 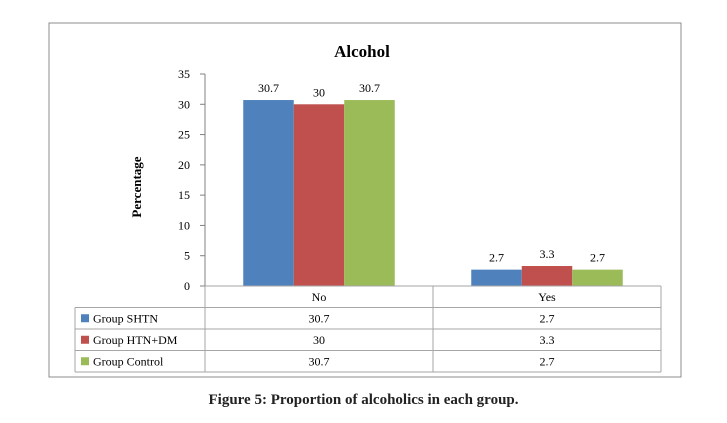 What do you see at coordinates (135, 340) in the screenshot?
I see `legend-series-name: Group HTN+DM` at bounding box center [135, 340].